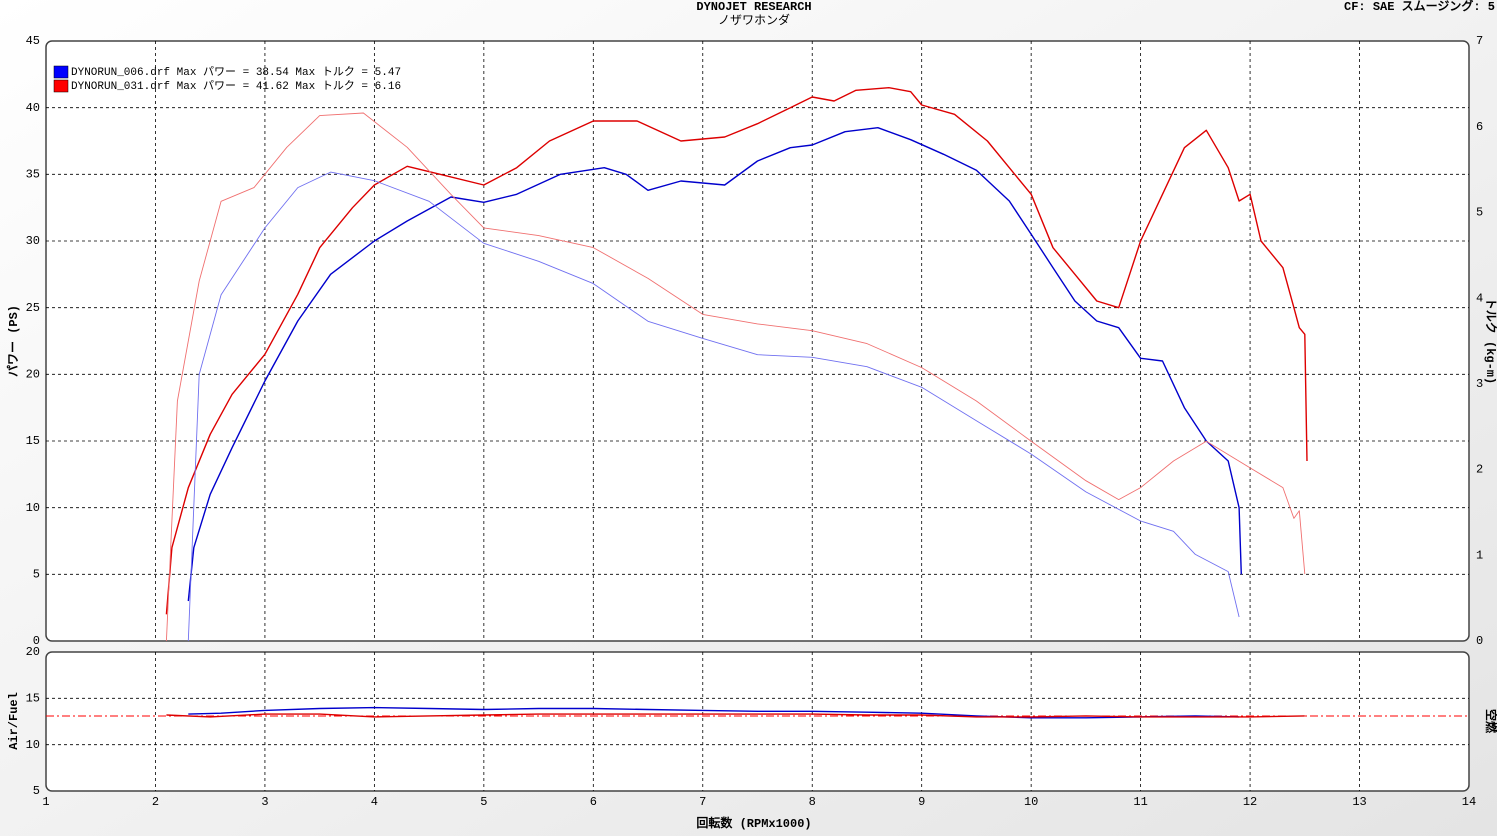  What do you see at coordinates (1031, 802) in the screenshot?
I see `x-tick-label: 10` at bounding box center [1031, 802].